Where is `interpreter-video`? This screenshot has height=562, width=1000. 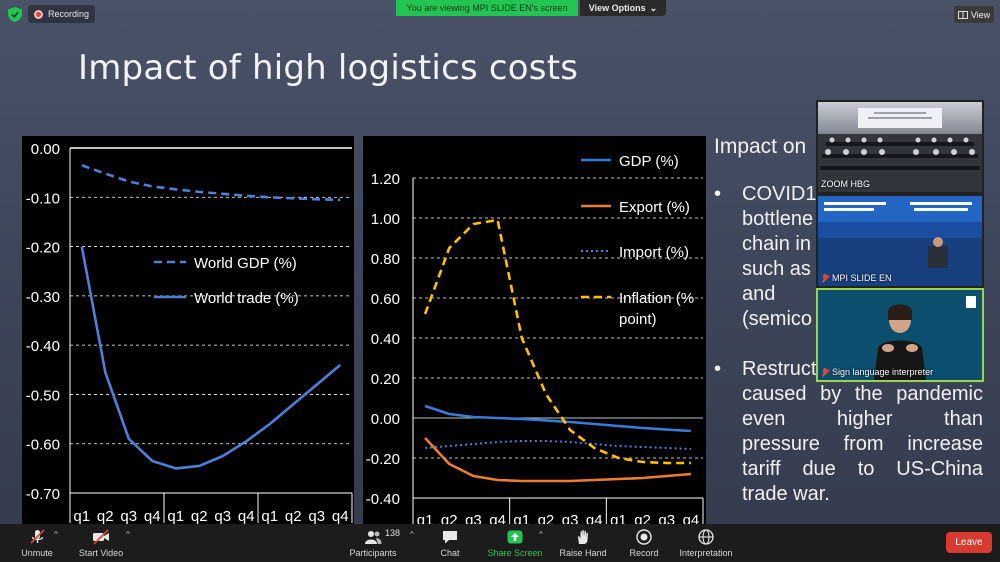 interpreter-video is located at coordinates (900, 335).